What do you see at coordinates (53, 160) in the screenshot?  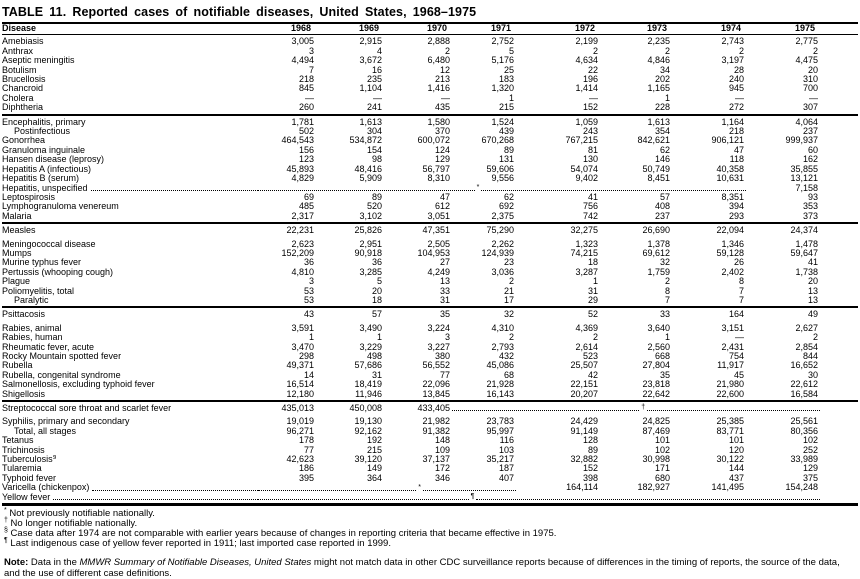 I see `disease-label: Hansen disease (leprosy)` at bounding box center [53, 160].